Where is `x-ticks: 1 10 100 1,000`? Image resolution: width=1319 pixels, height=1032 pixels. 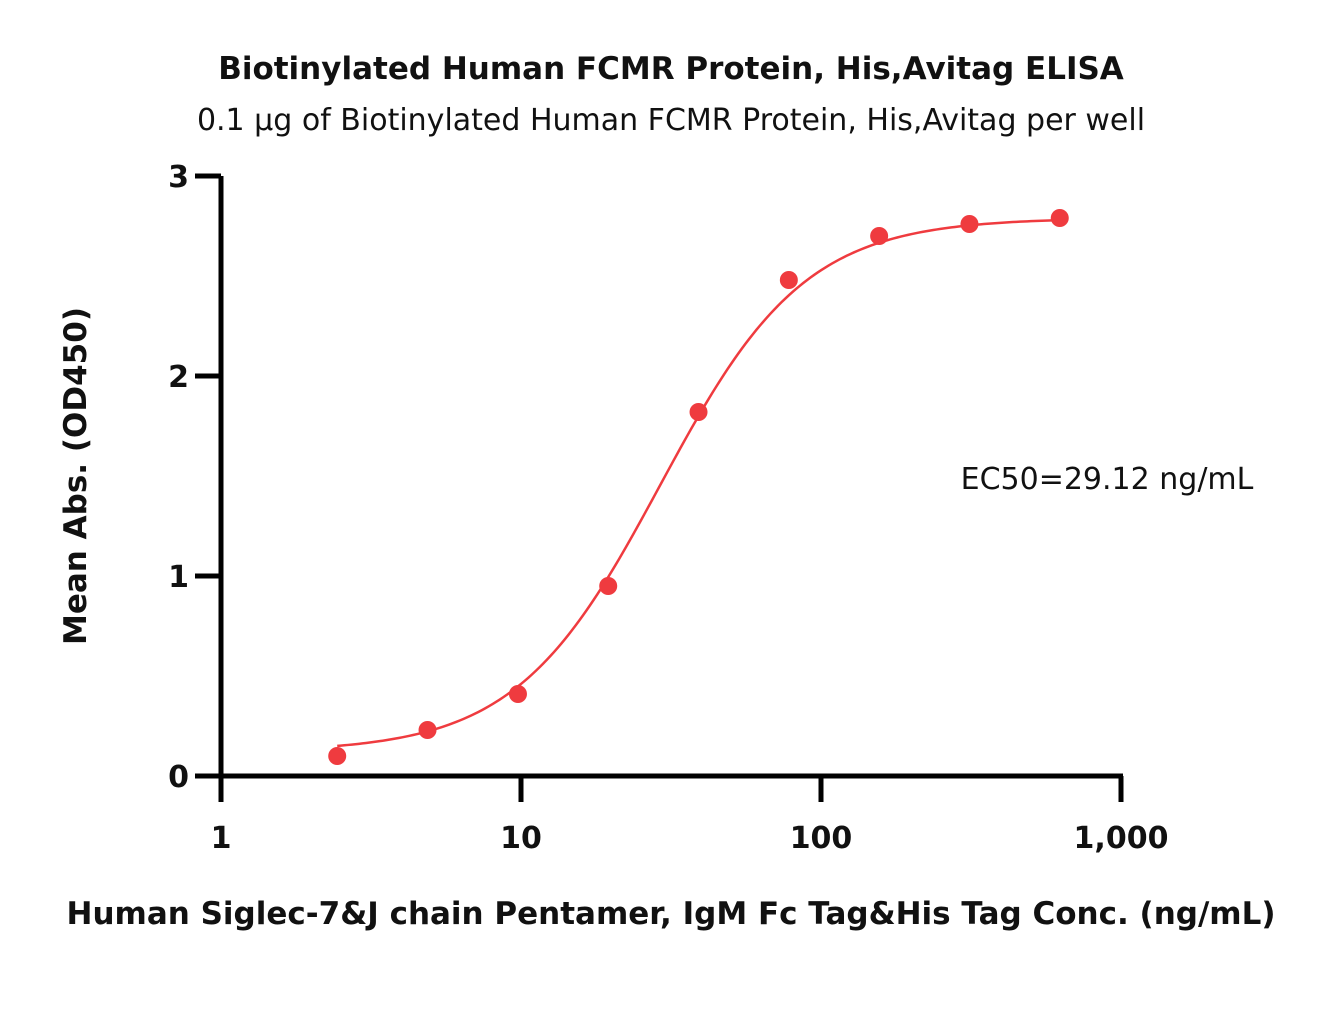 x-ticks: 1 10 100 1,000 is located at coordinates (690, 816).